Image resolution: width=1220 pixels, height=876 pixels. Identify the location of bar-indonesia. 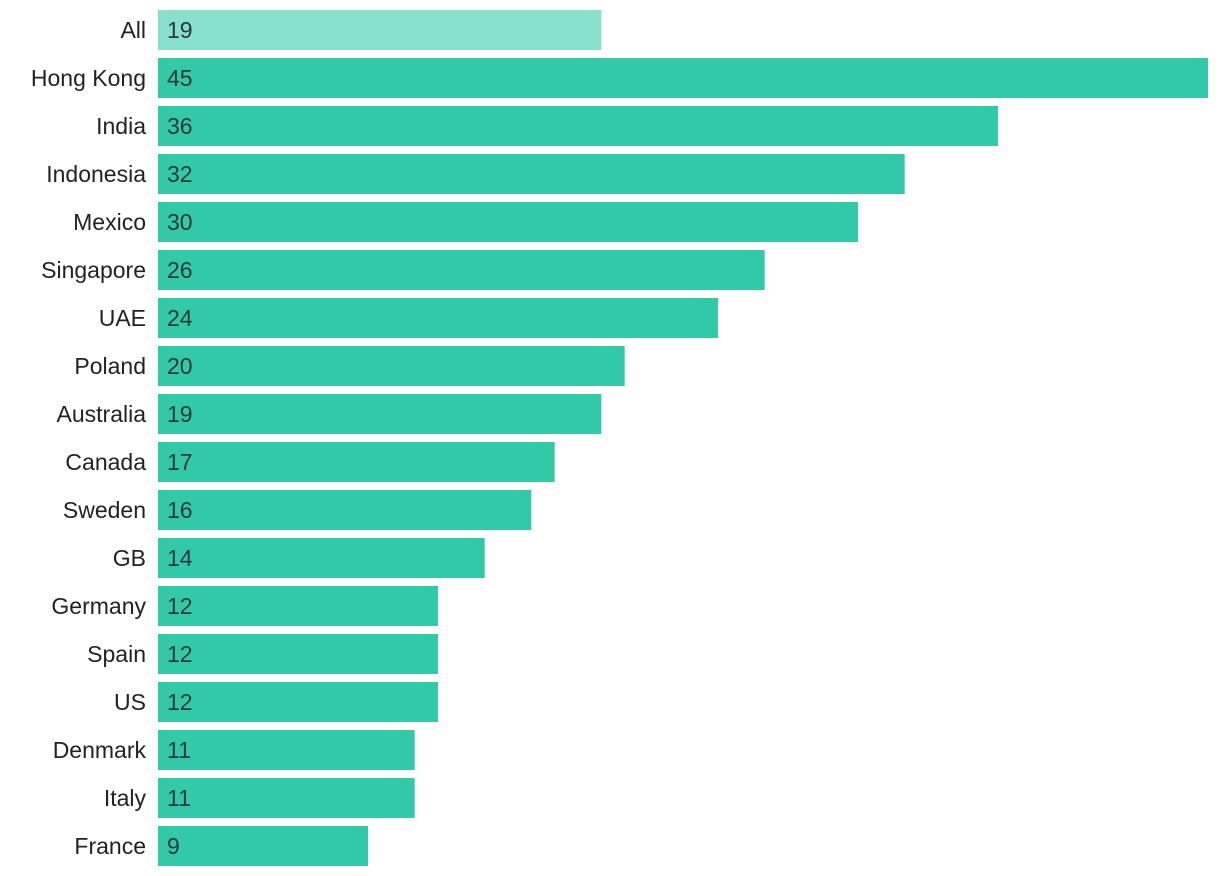
(531, 174).